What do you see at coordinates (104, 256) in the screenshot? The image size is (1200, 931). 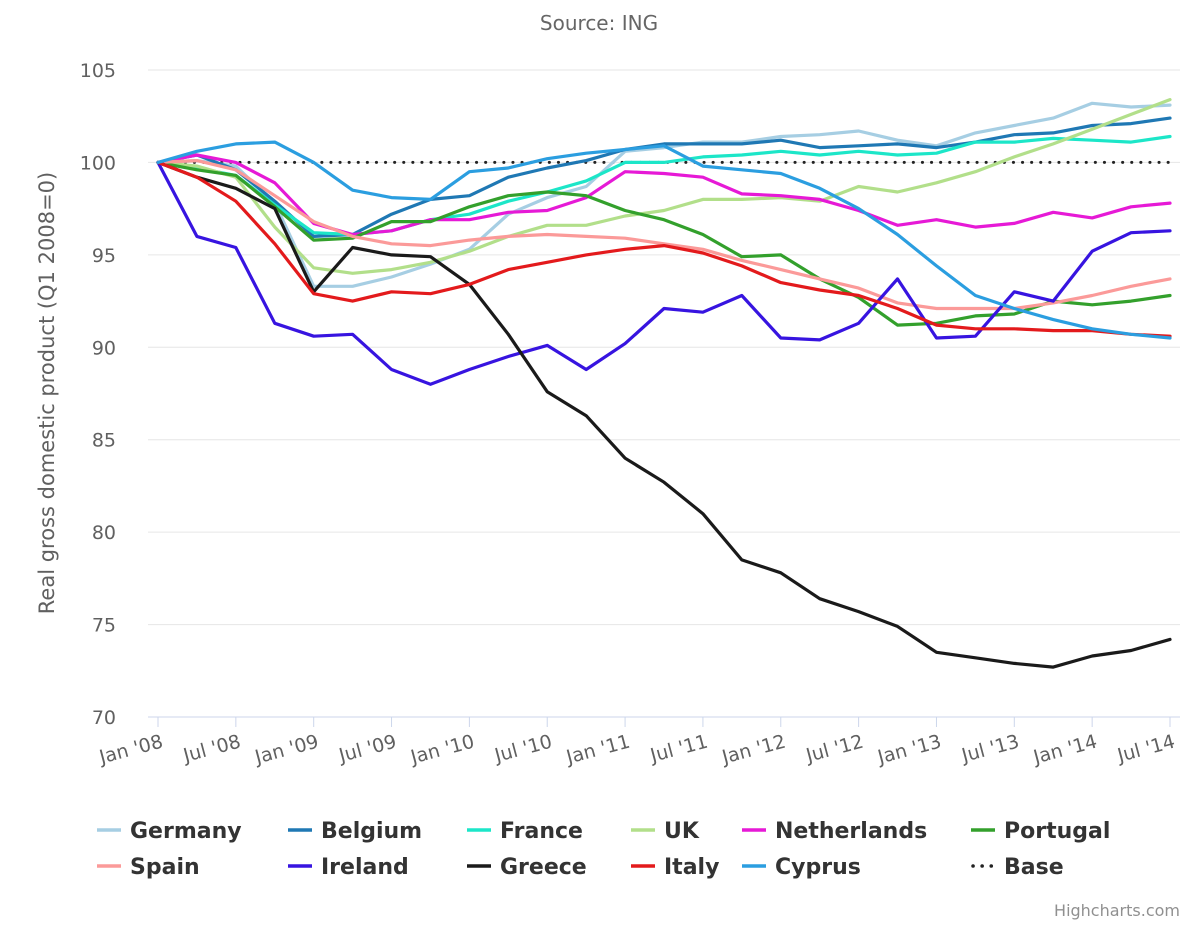 I see `y-tick-label: 95` at bounding box center [104, 256].